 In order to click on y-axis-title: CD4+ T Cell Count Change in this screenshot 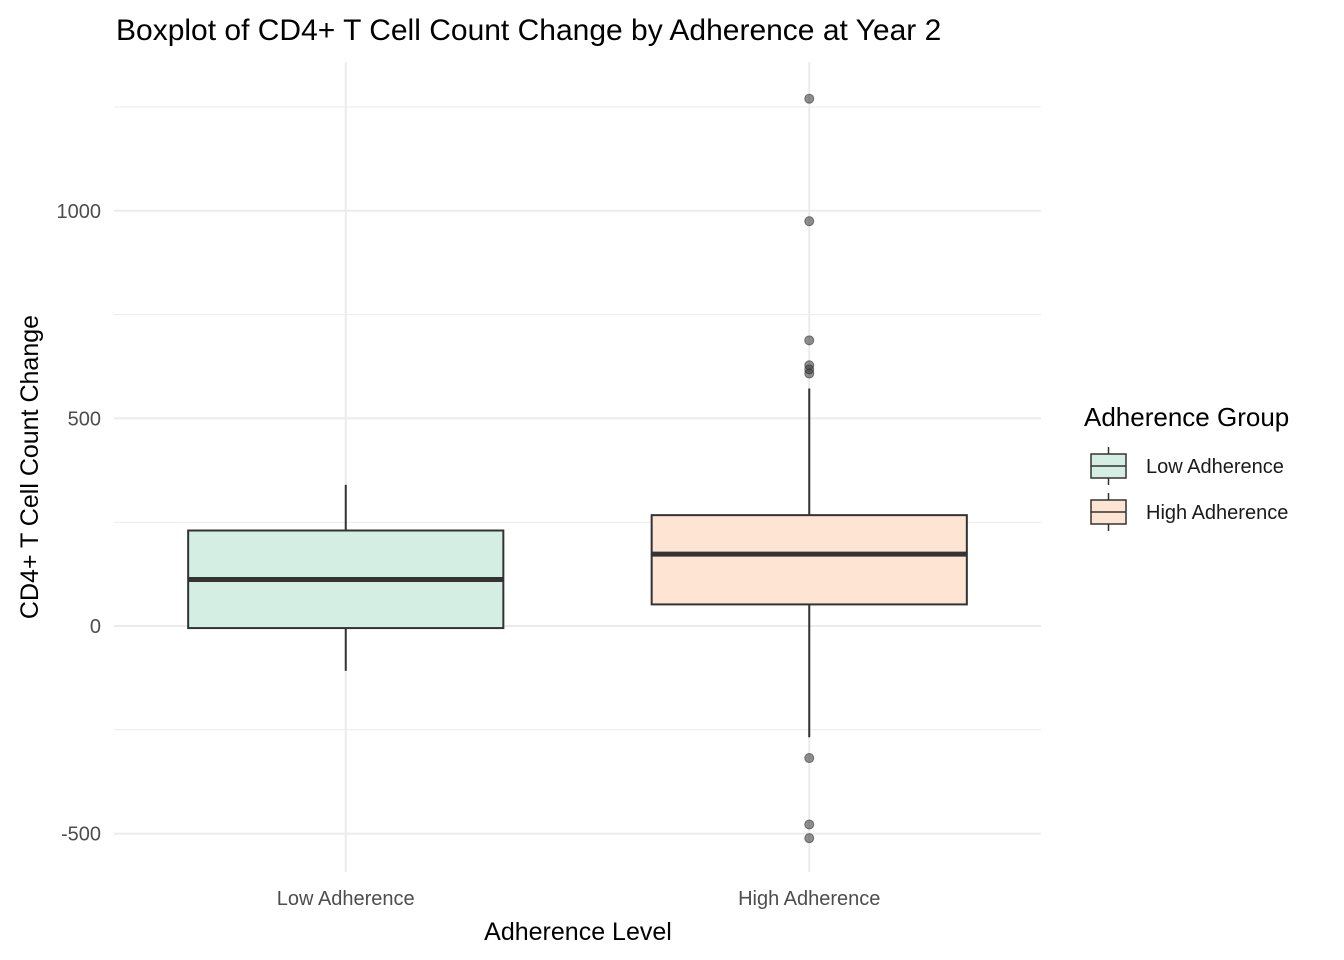, I will do `click(30, 467)`.